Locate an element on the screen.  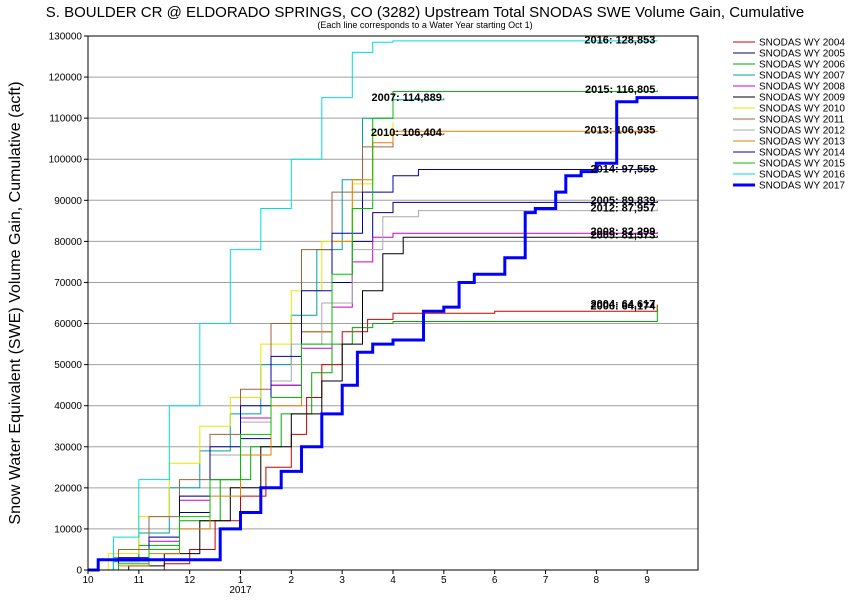
y-tick-label: 20000 is located at coordinates (68, 488).